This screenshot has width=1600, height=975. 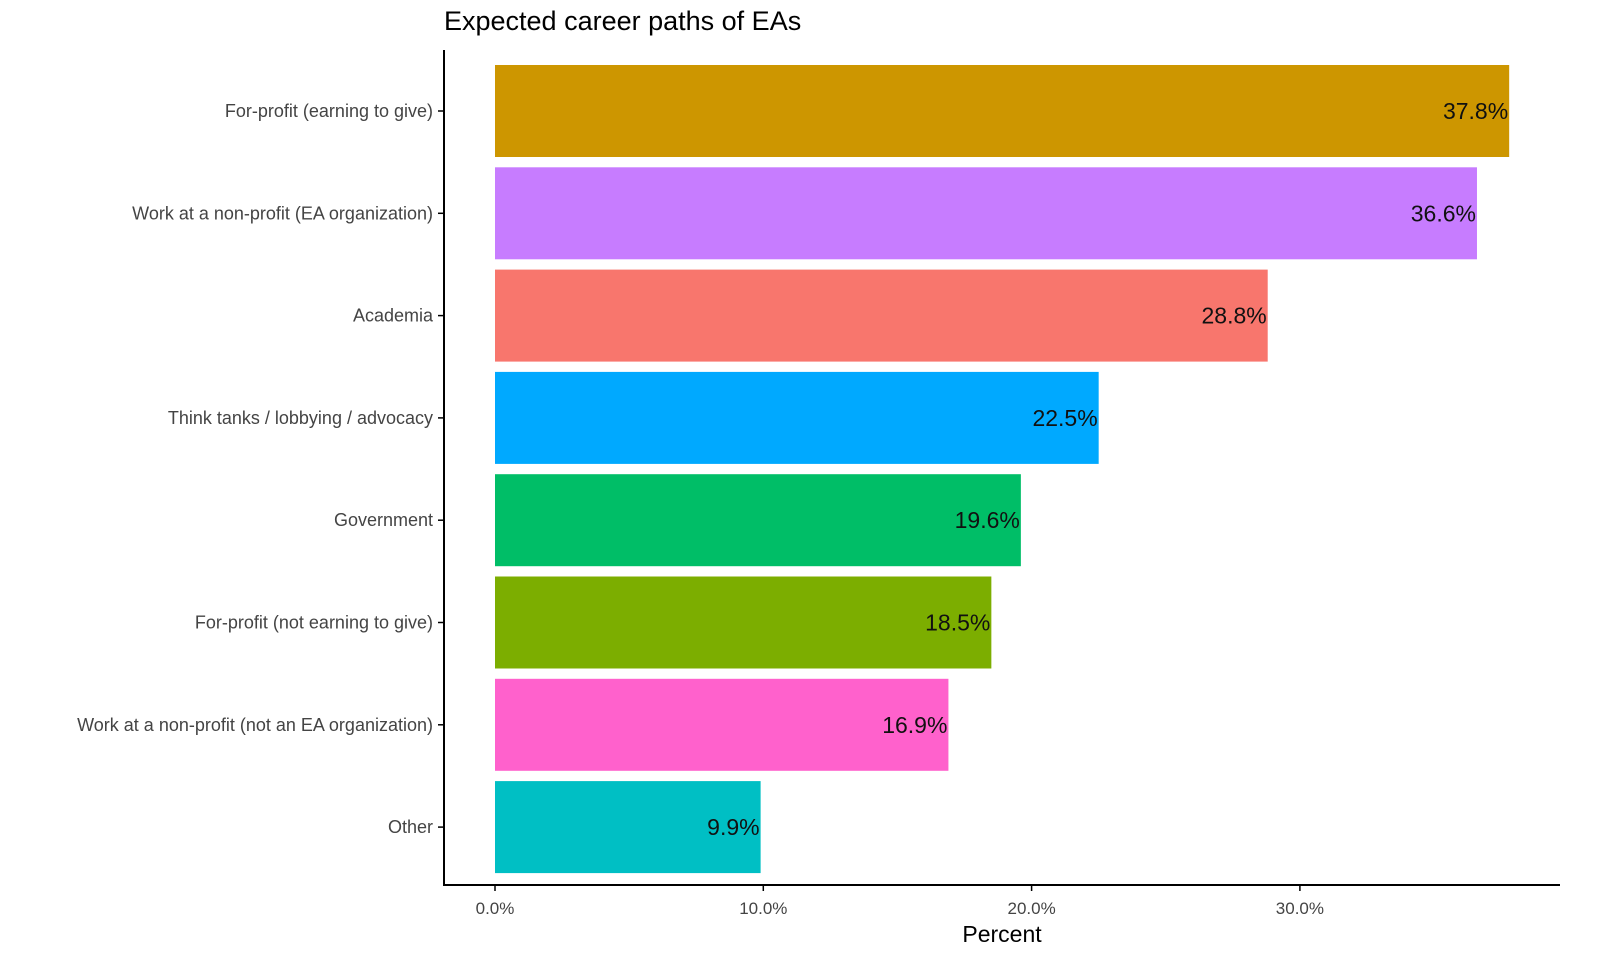 I want to click on x-tick-label: 30.0%, so click(x=1300, y=908).